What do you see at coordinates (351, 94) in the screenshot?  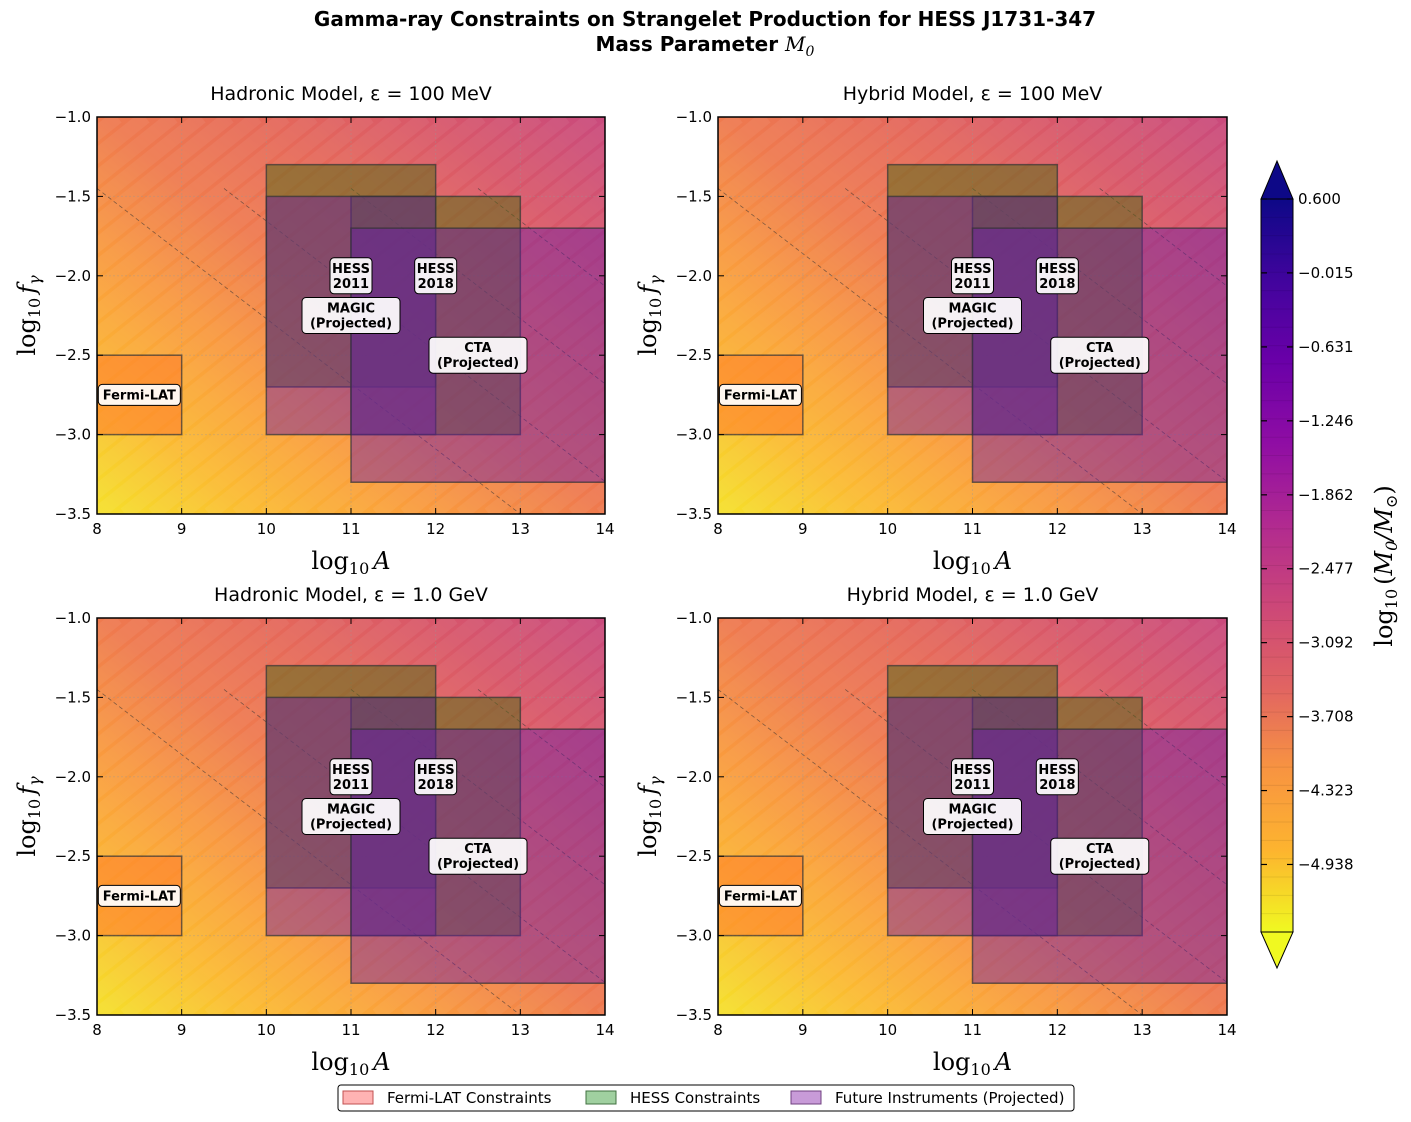 I see `panel-title: Hadronic Model, ε = 100 MeV` at bounding box center [351, 94].